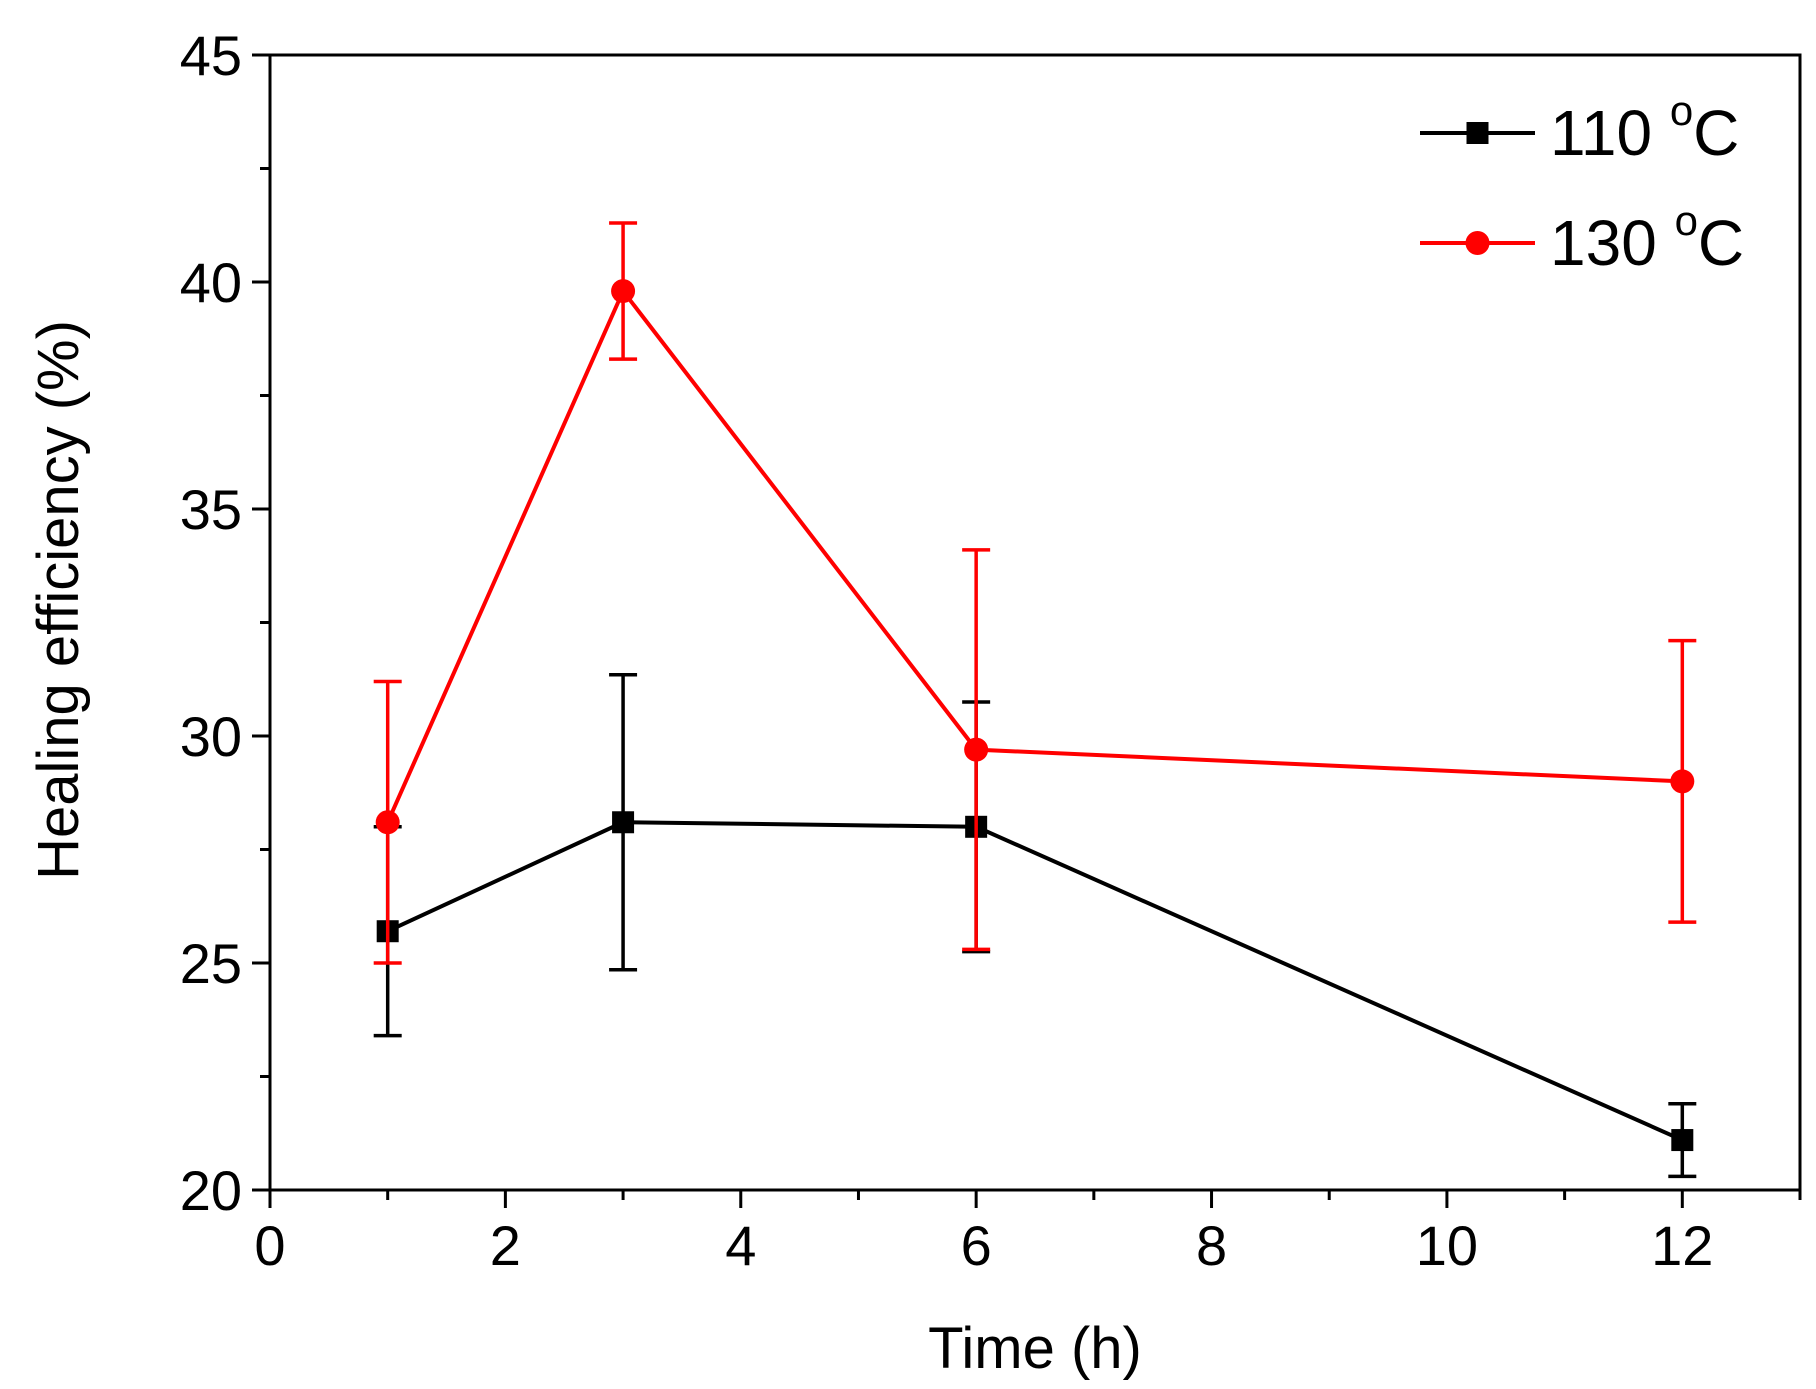 The image size is (1816, 1389). Describe the element at coordinates (740, 1245) in the screenshot. I see `x-tick-label: 4` at that location.